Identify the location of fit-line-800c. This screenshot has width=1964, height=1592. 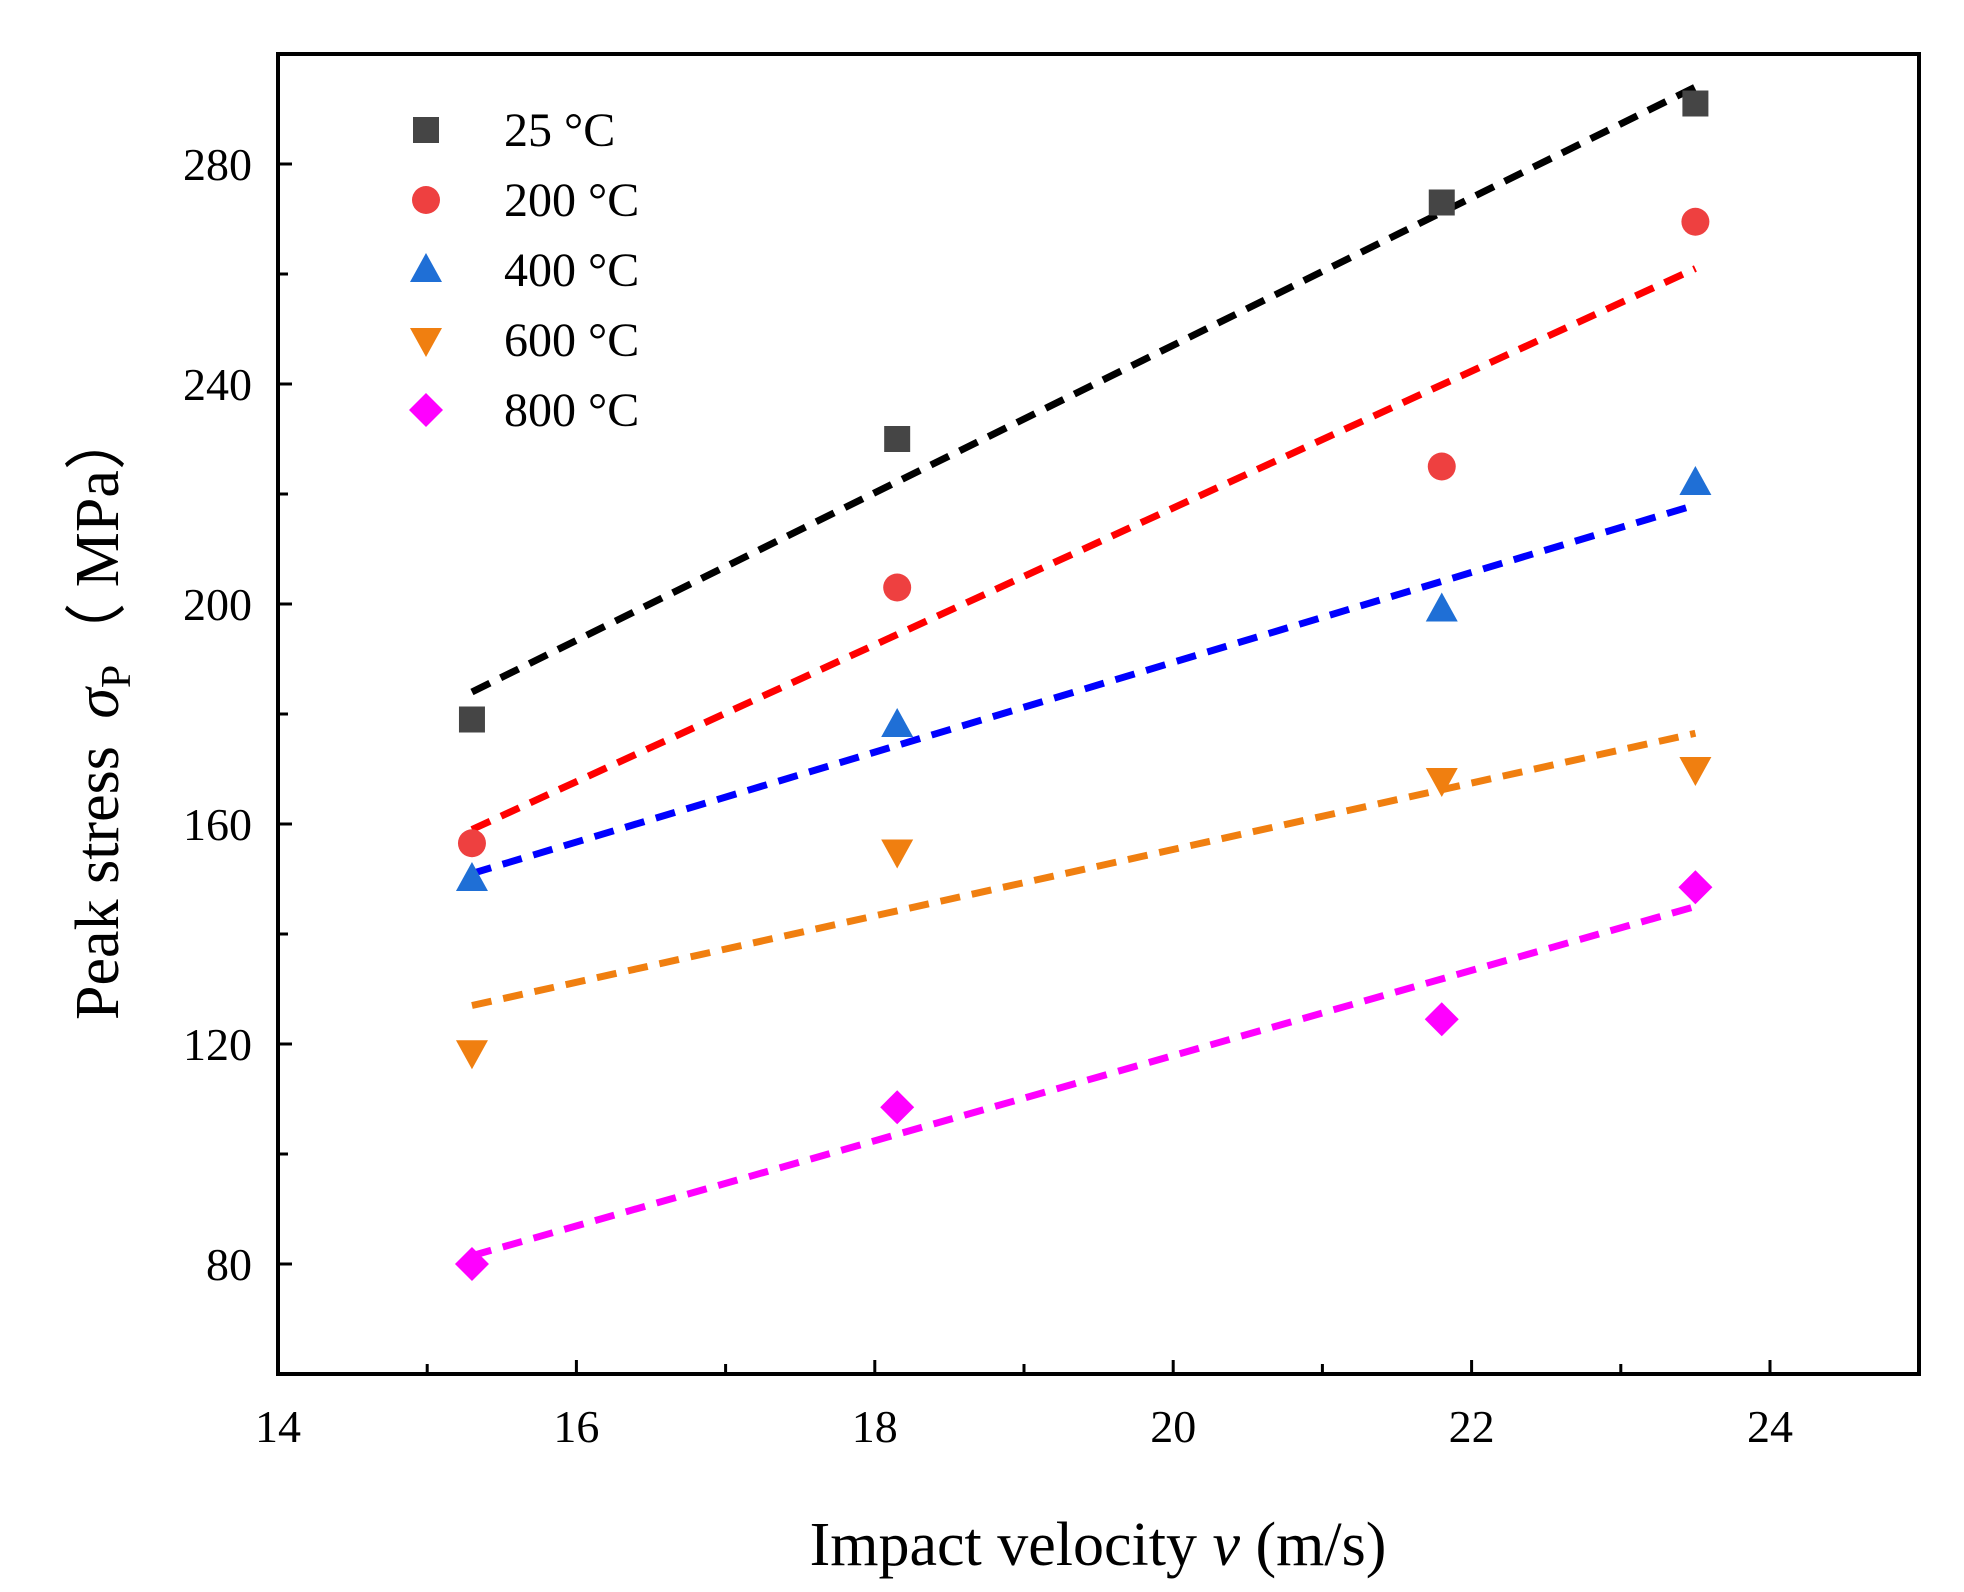
(1083, 1081).